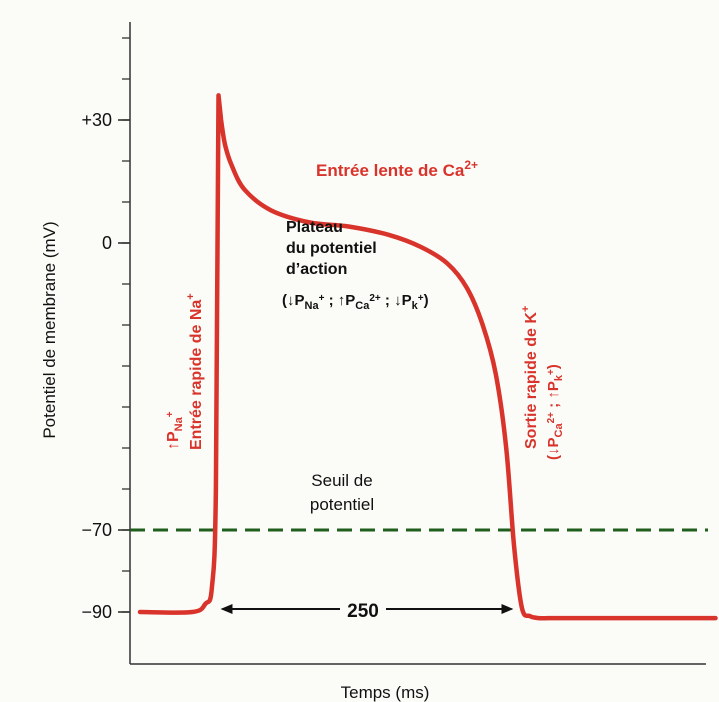 The height and width of the screenshot is (702, 719). I want to click on k-perm-arrow-2: ↑, so click(553, 395).